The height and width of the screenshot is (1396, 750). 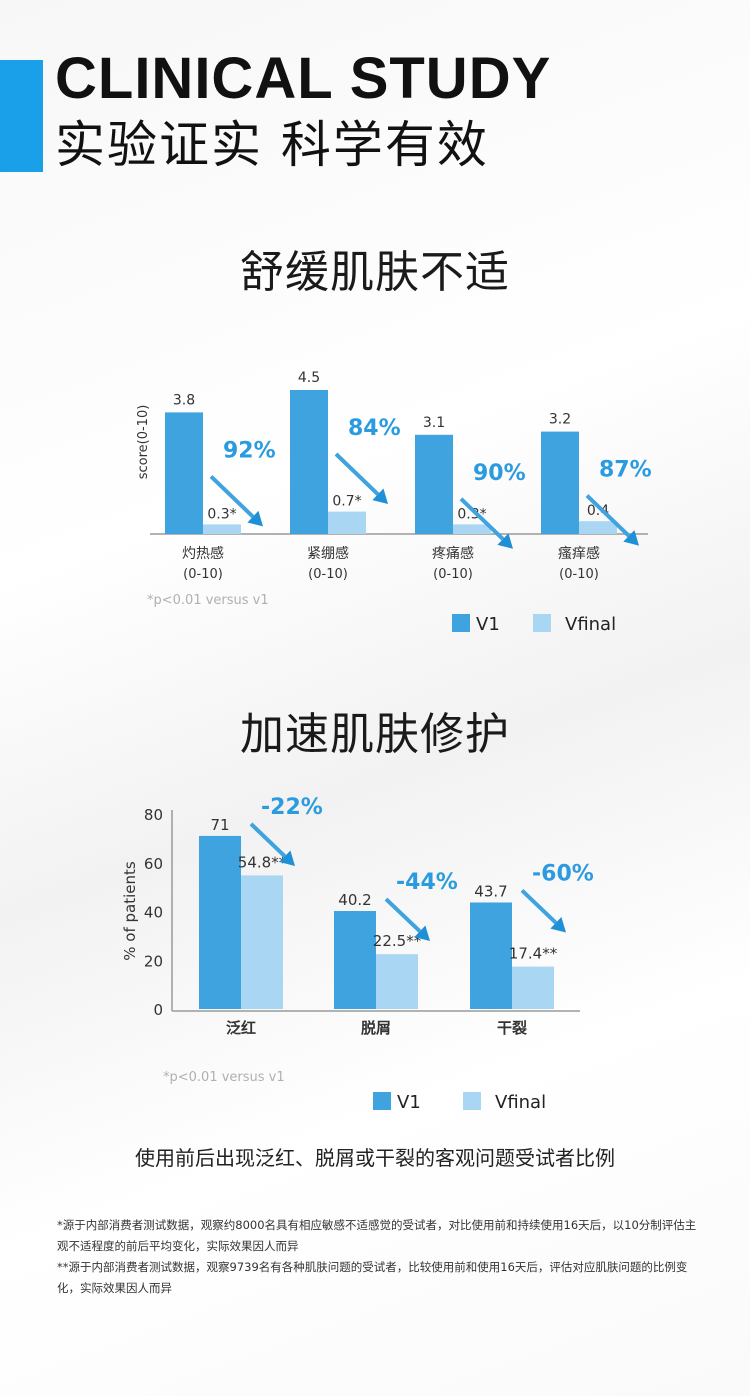 I want to click on y-tick-label: 0, so click(x=158, y=1010).